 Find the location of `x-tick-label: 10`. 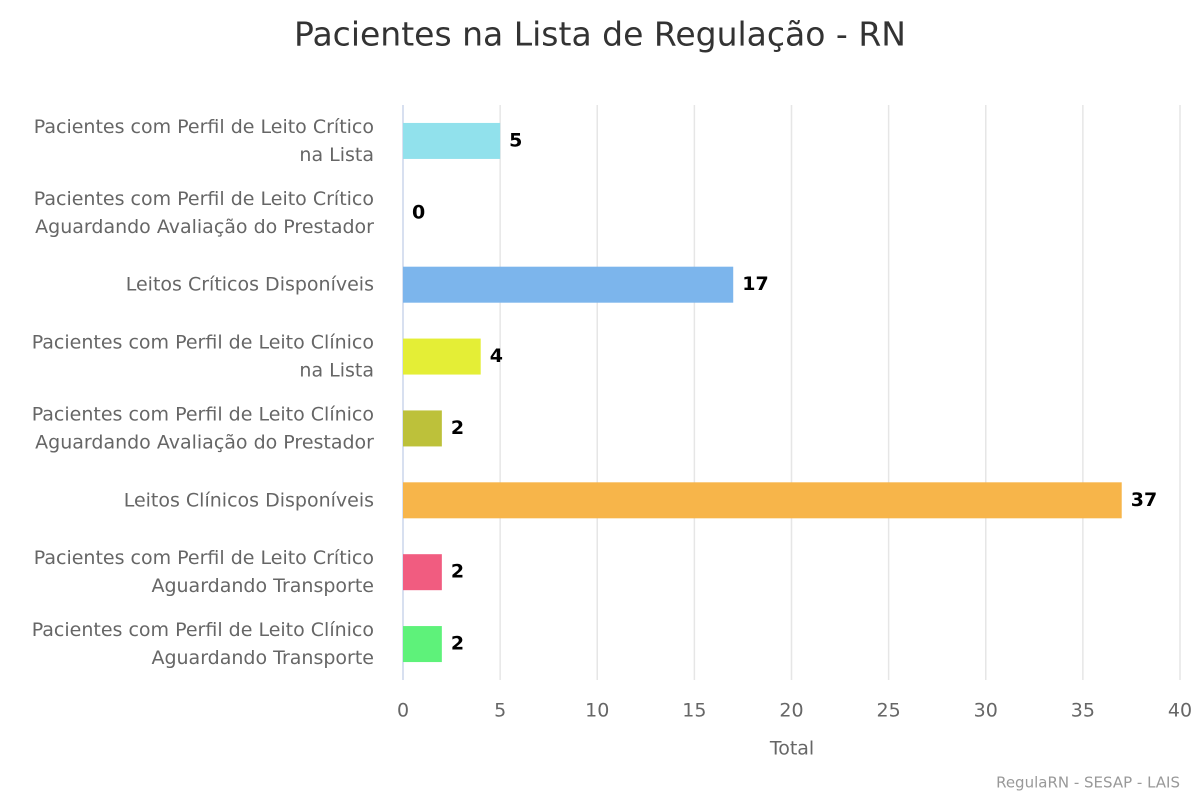

x-tick-label: 10 is located at coordinates (597, 711).